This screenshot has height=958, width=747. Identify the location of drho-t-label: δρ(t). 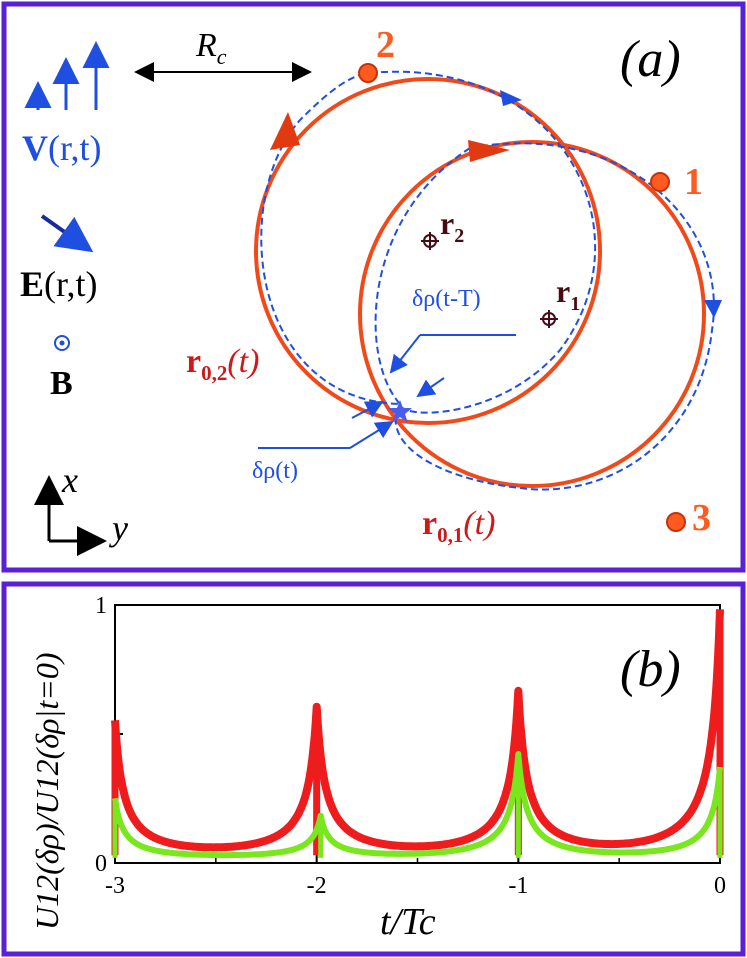
(275, 471).